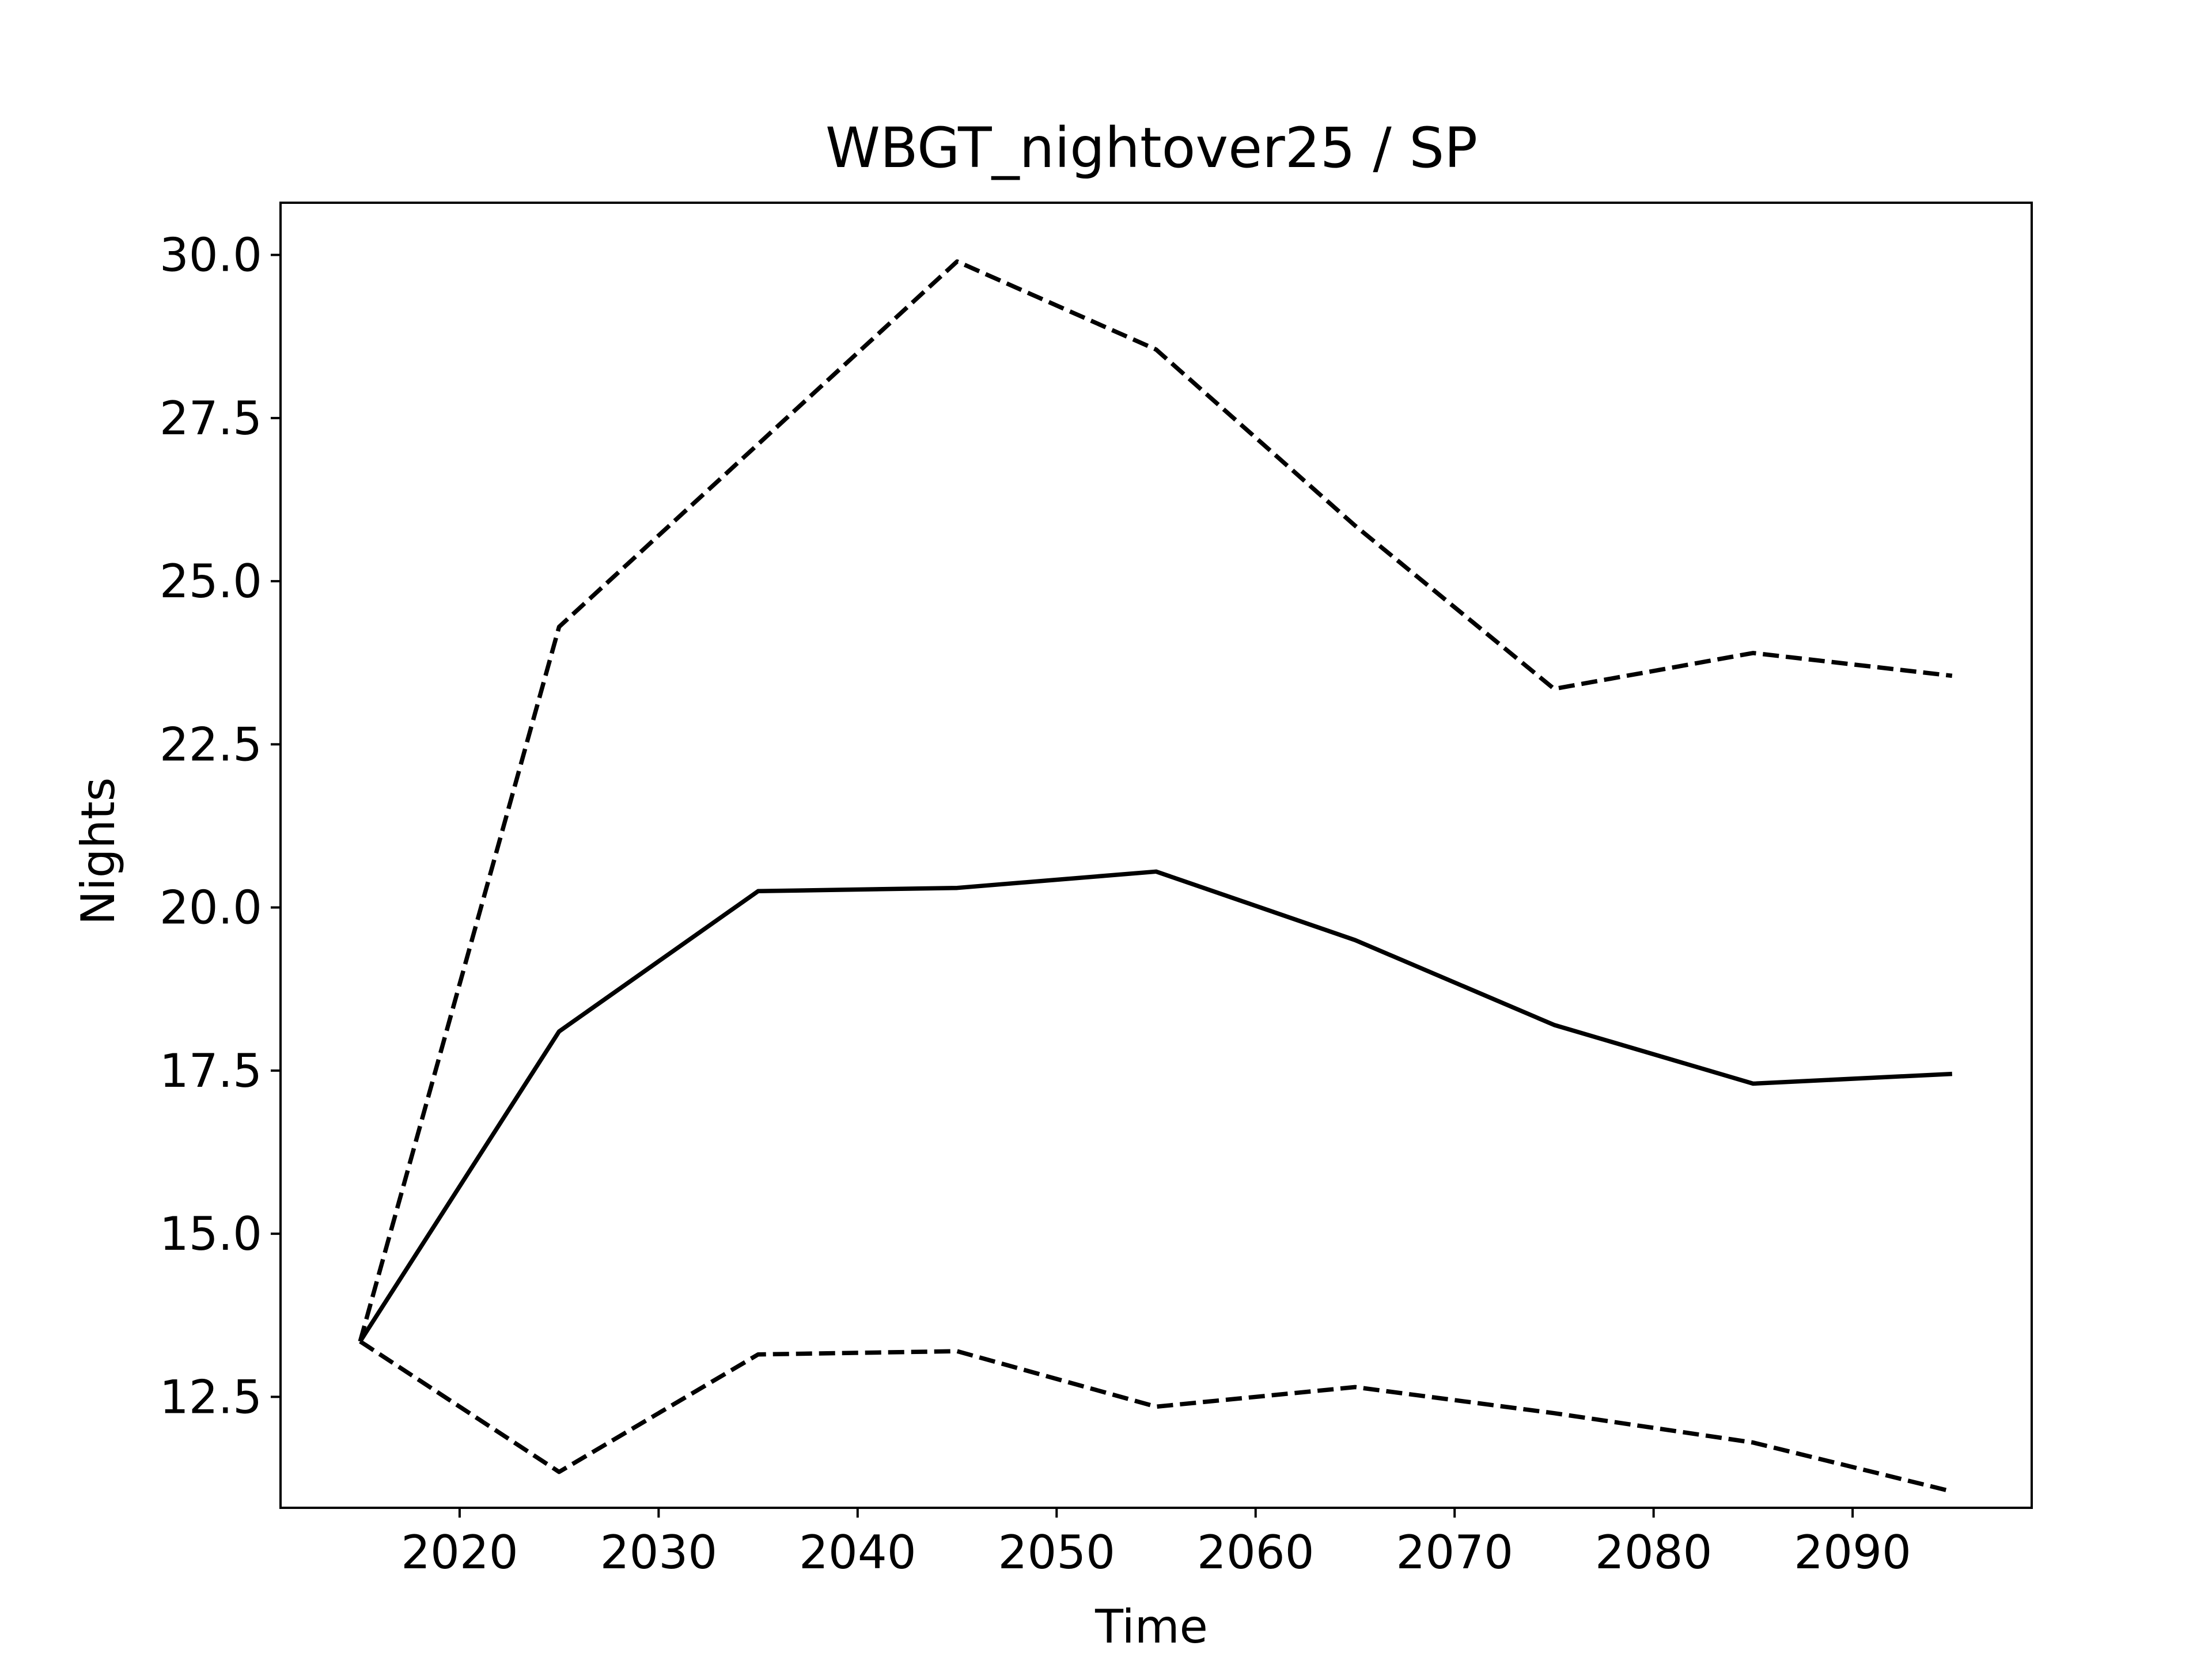 Image resolution: width=2212 pixels, height=1661 pixels. What do you see at coordinates (1056, 1552) in the screenshot?
I see `x-tick-label: 2050` at bounding box center [1056, 1552].